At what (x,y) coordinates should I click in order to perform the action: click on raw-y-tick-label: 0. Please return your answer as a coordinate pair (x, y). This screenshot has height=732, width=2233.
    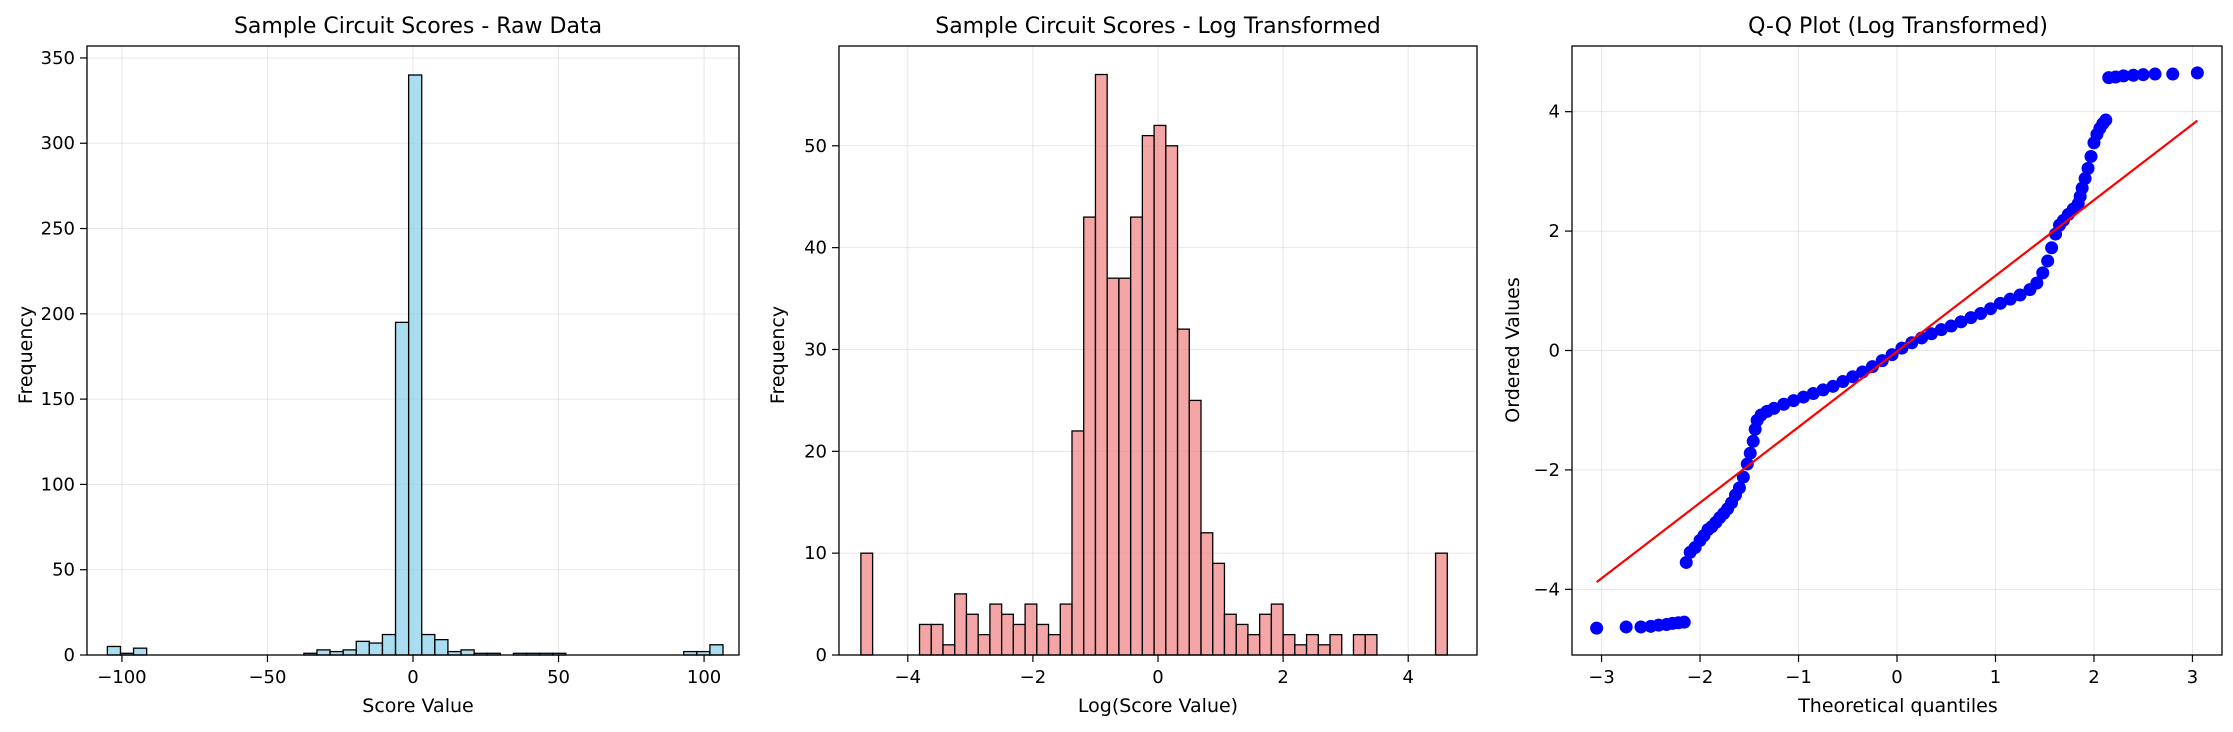
    Looking at the image, I should click on (69, 655).